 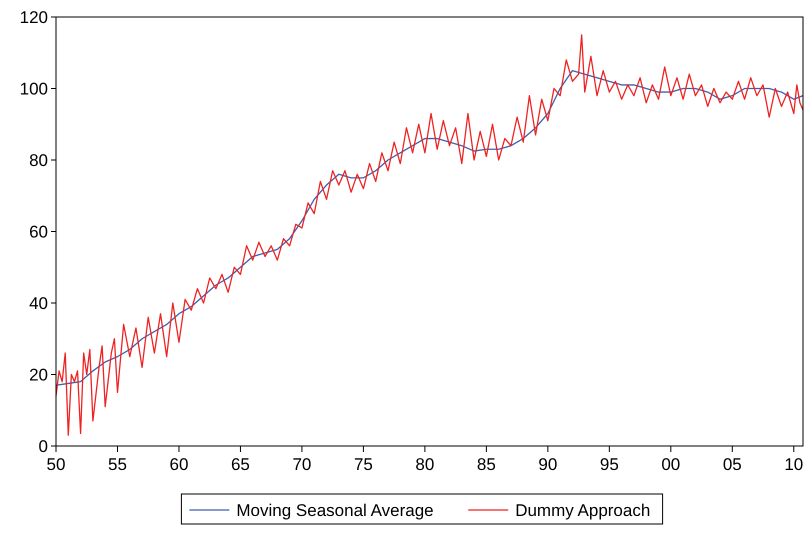 What do you see at coordinates (609, 464) in the screenshot?
I see `x-tick-label: 95` at bounding box center [609, 464].